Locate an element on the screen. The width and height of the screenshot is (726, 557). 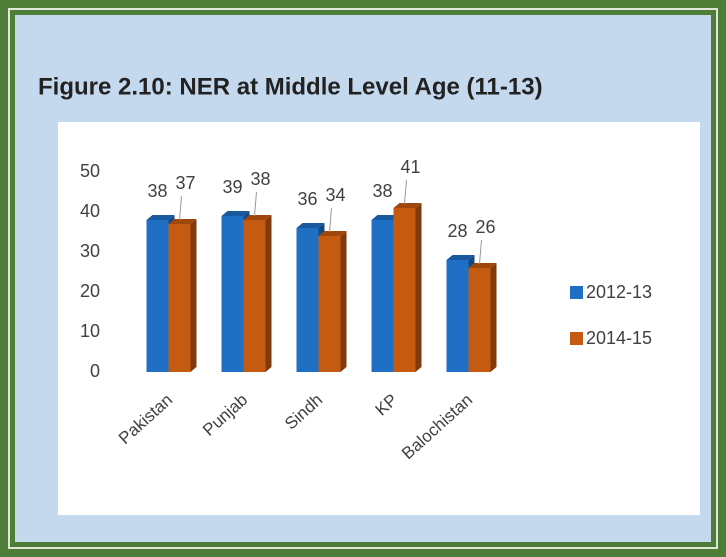
y-tick-label: 20 is located at coordinates (90, 291).